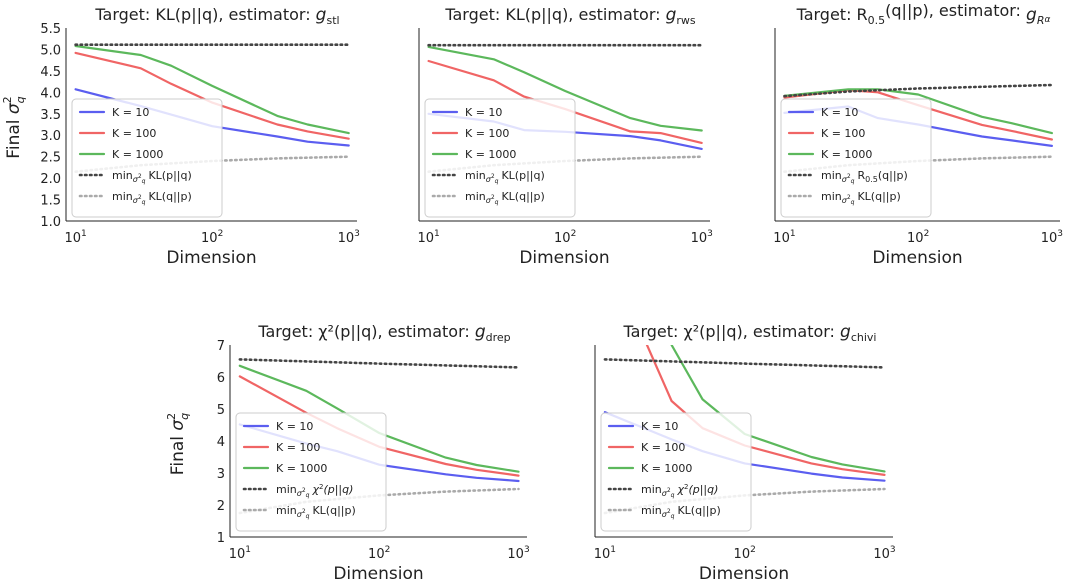 Image resolution: width=1068 pixels, height=581 pixels. What do you see at coordinates (1041, 20) in the screenshot?
I see `chart-title-part: R` at bounding box center [1041, 20].